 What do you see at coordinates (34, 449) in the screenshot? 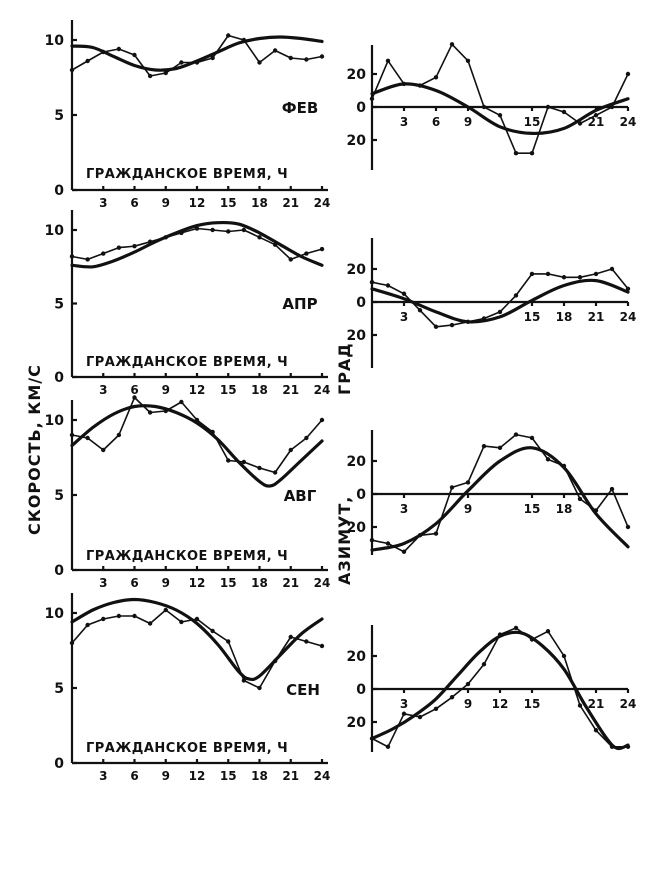
I see `speed-axis-label: СКОРОСТЬ, КМ/С` at bounding box center [34, 449].